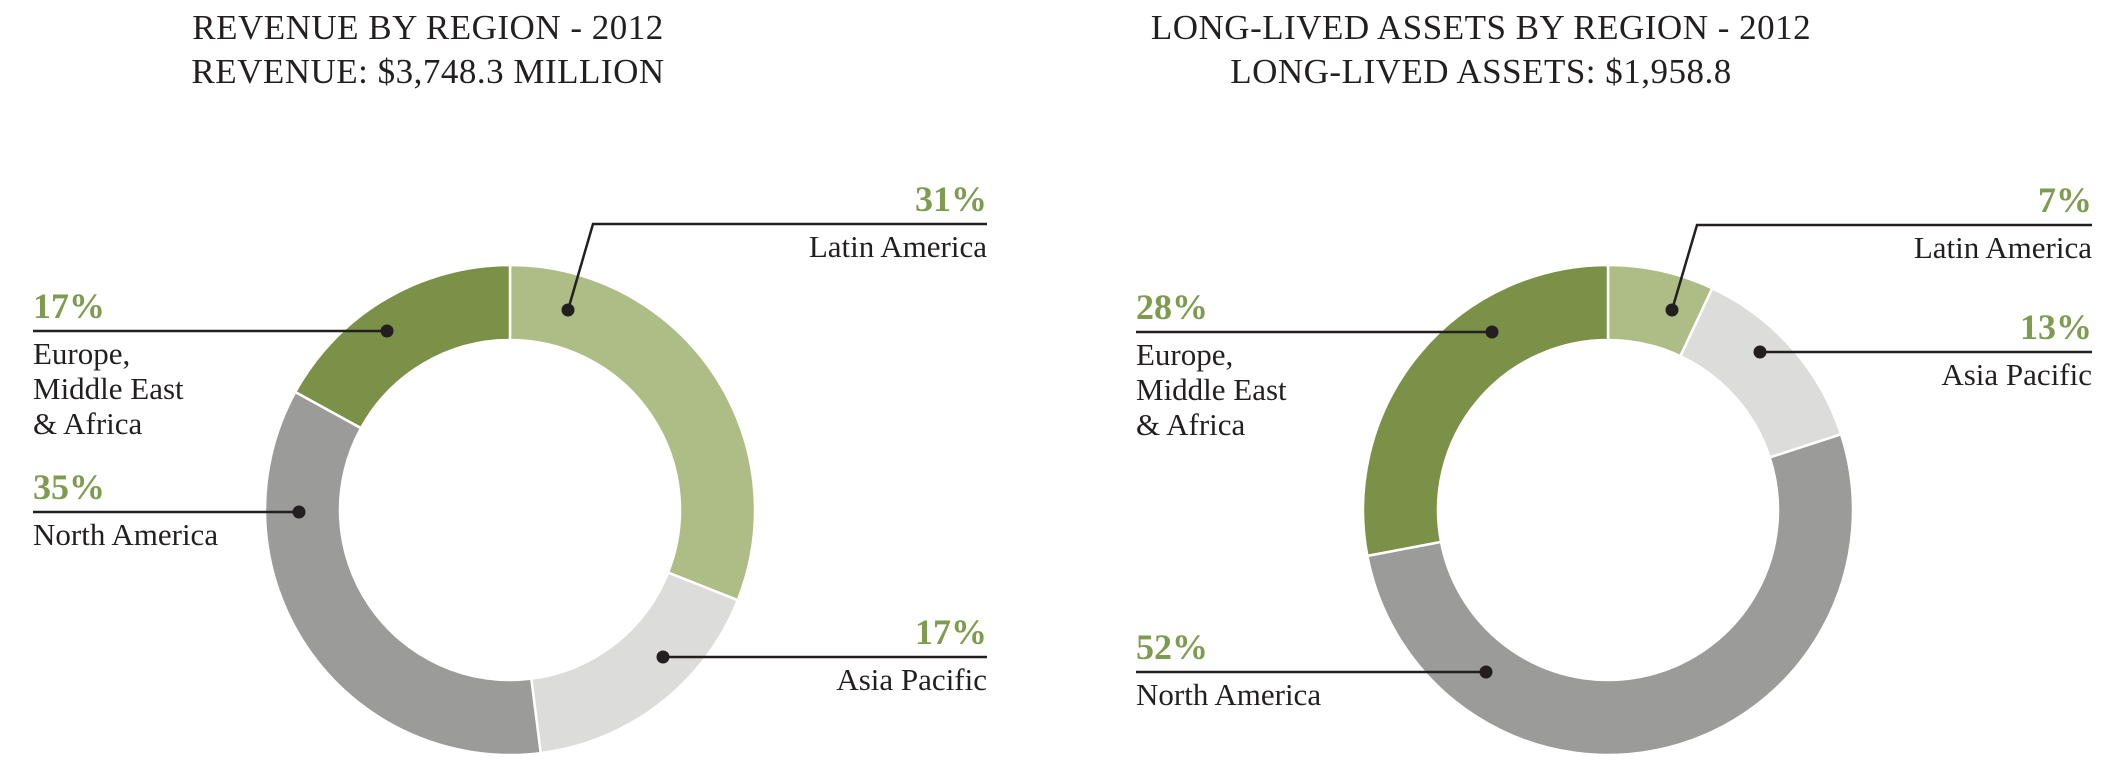  Describe the element at coordinates (428, 27) in the screenshot. I see `left-chart-title-line1: REVENUE BY REGION - 2012` at that location.